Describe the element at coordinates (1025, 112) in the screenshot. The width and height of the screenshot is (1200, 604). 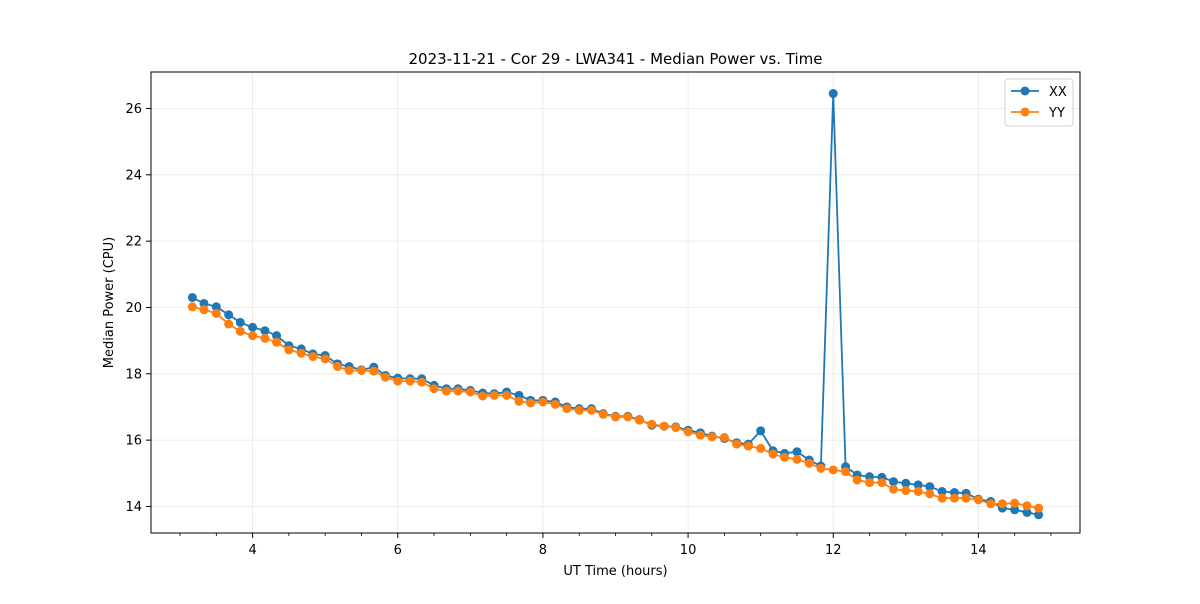
I see `legend-marker-yy` at that location.